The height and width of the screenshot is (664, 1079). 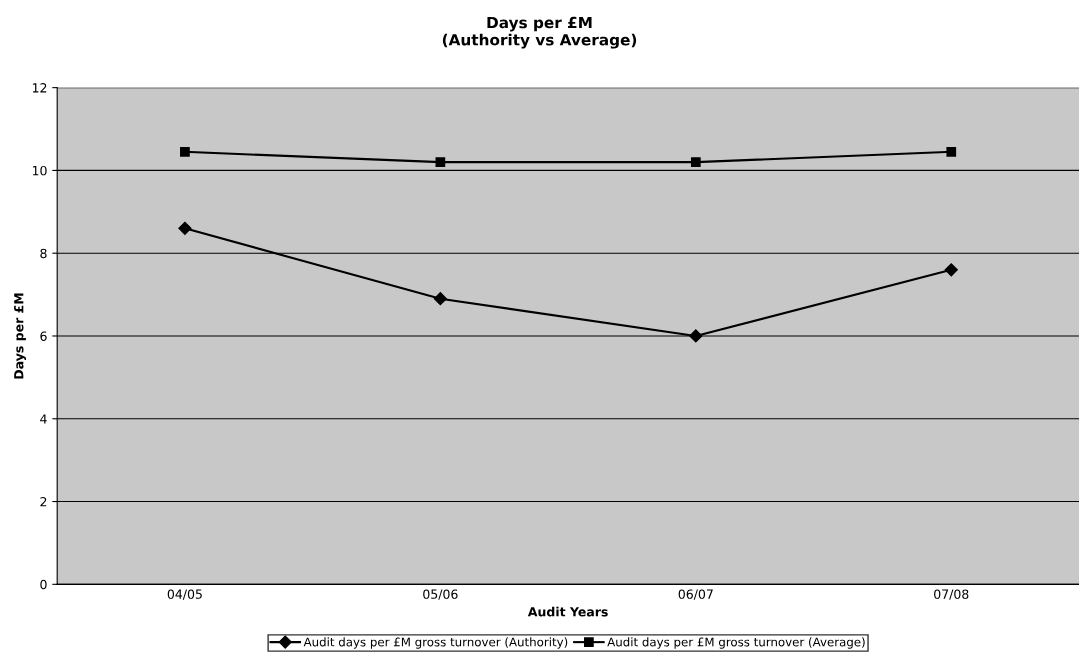 What do you see at coordinates (184, 594) in the screenshot?
I see `x-tick-label: 04/05` at bounding box center [184, 594].